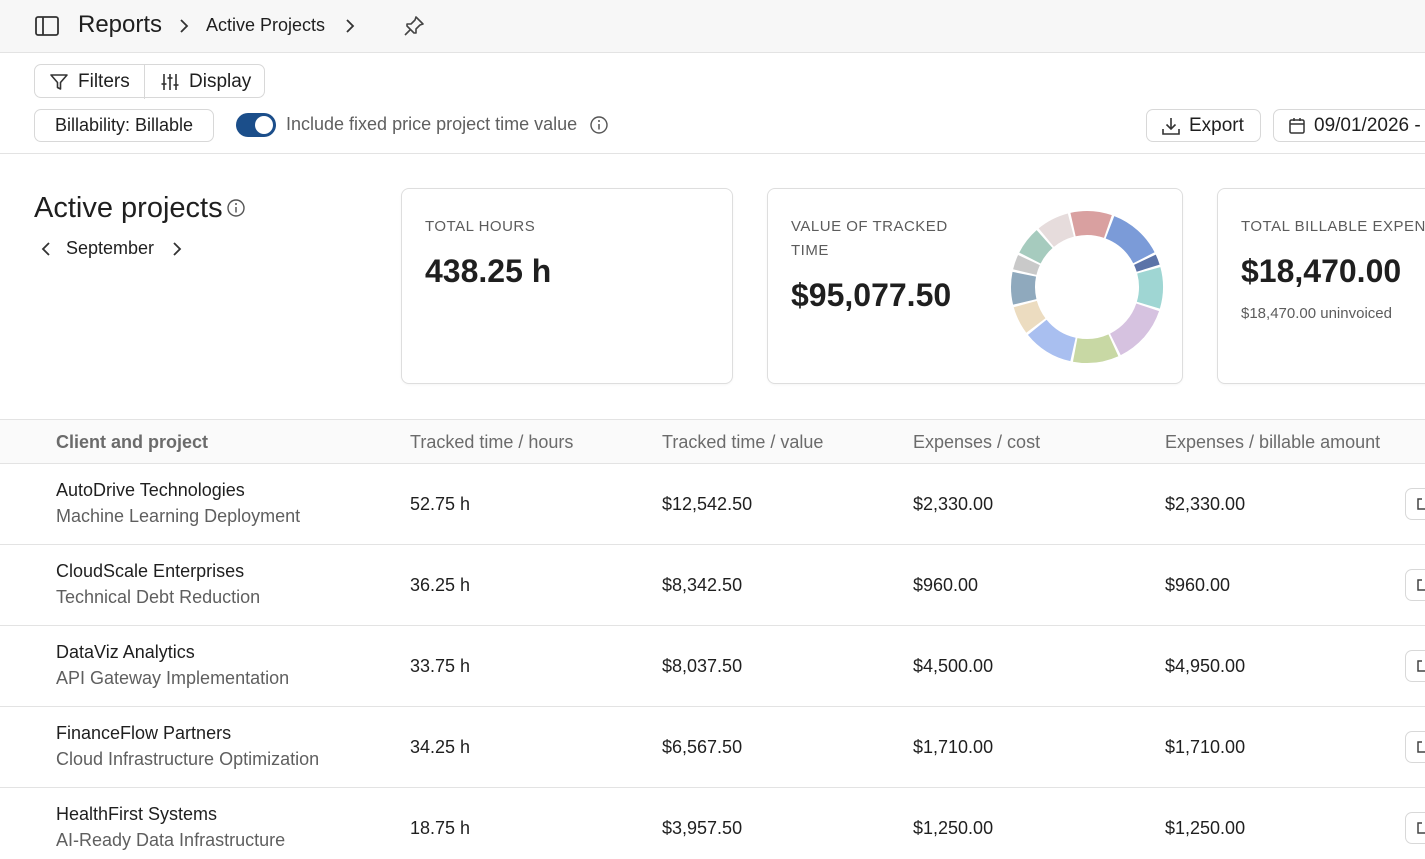 The width and height of the screenshot is (1425, 859). I want to click on fixed-price-toggle, so click(256, 125).